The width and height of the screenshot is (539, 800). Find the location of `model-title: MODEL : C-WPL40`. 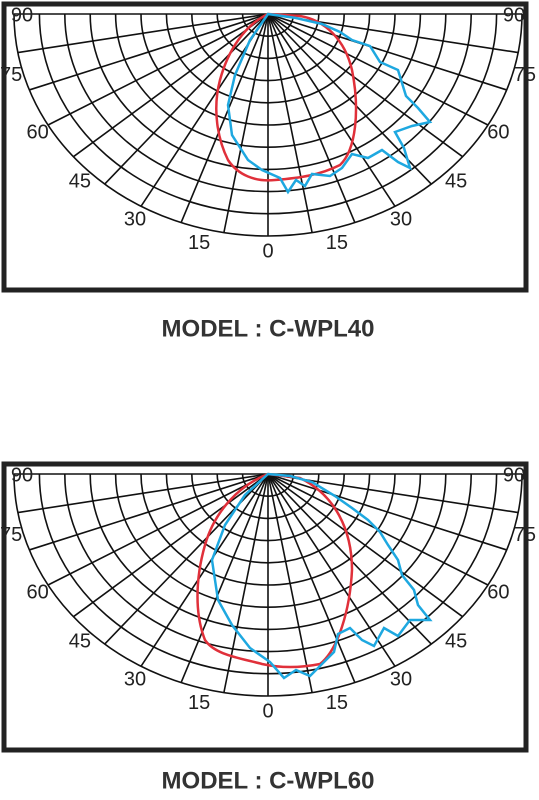

model-title: MODEL : C-WPL40 is located at coordinates (268, 328).